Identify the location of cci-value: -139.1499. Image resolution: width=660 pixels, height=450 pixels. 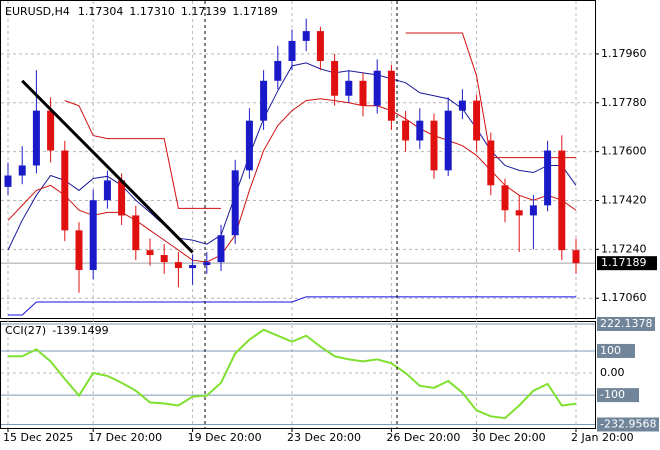
(80, 330).